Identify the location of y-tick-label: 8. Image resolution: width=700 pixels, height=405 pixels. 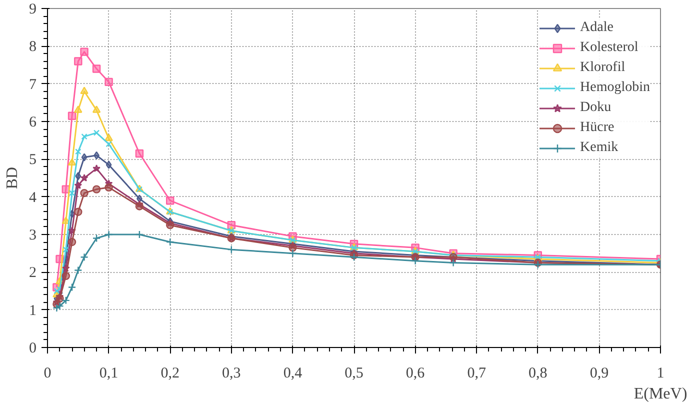
(32, 47).